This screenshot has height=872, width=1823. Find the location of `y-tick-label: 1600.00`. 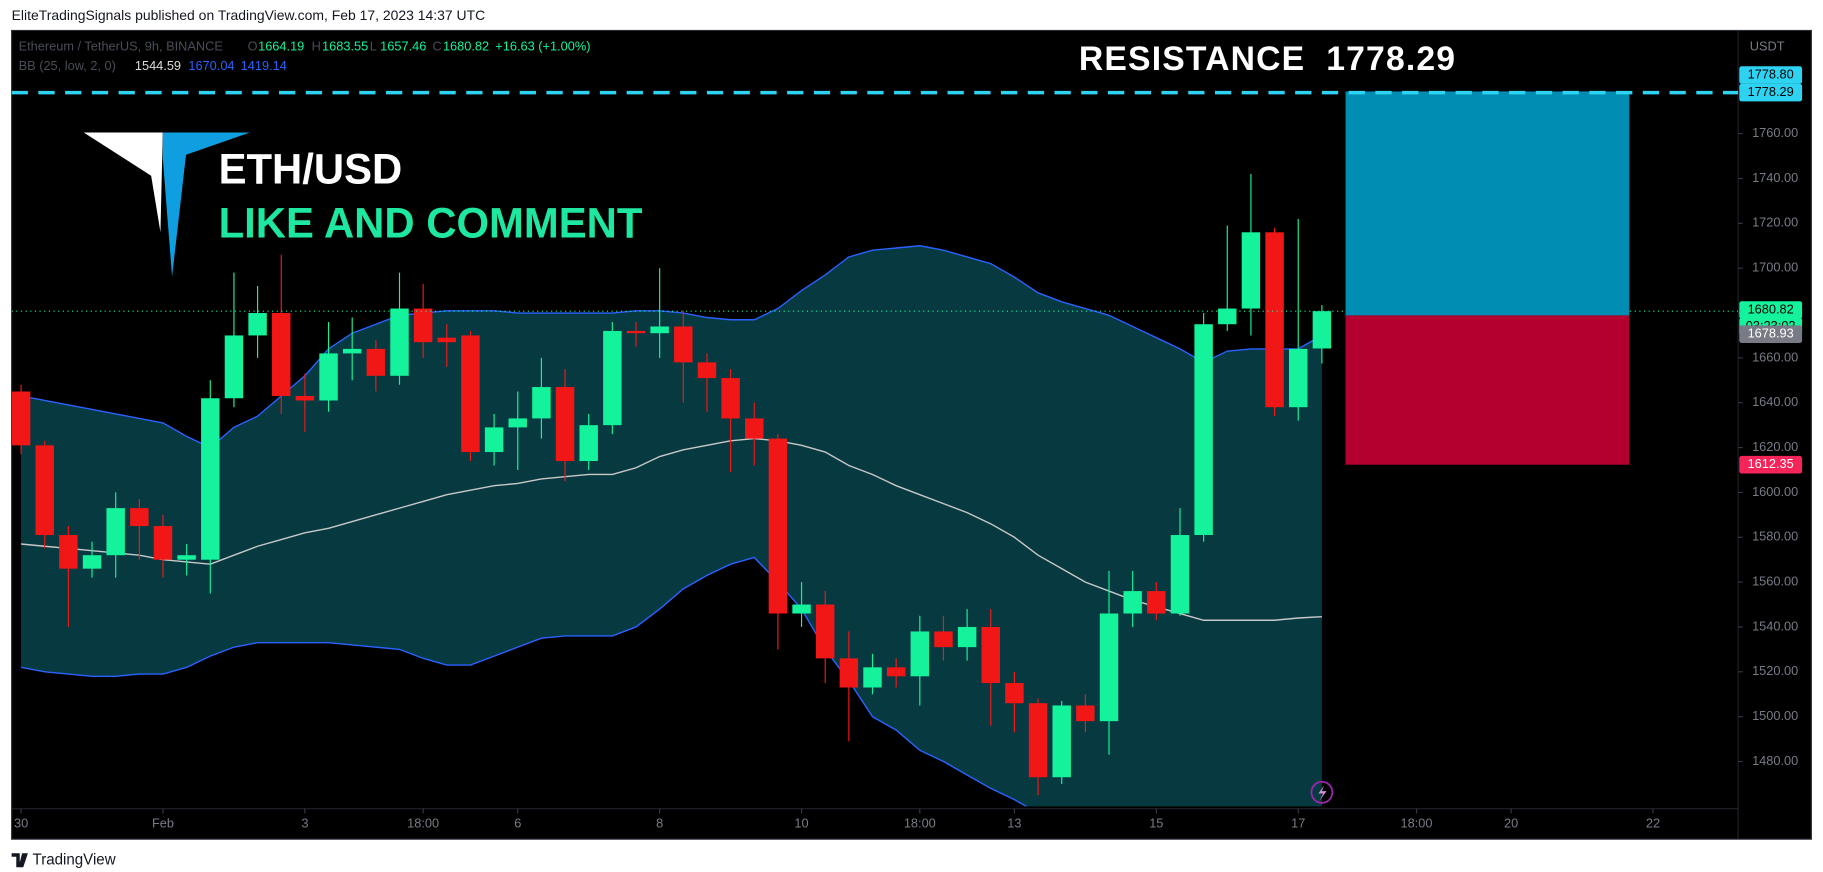

y-tick-label: 1600.00 is located at coordinates (1775, 491).